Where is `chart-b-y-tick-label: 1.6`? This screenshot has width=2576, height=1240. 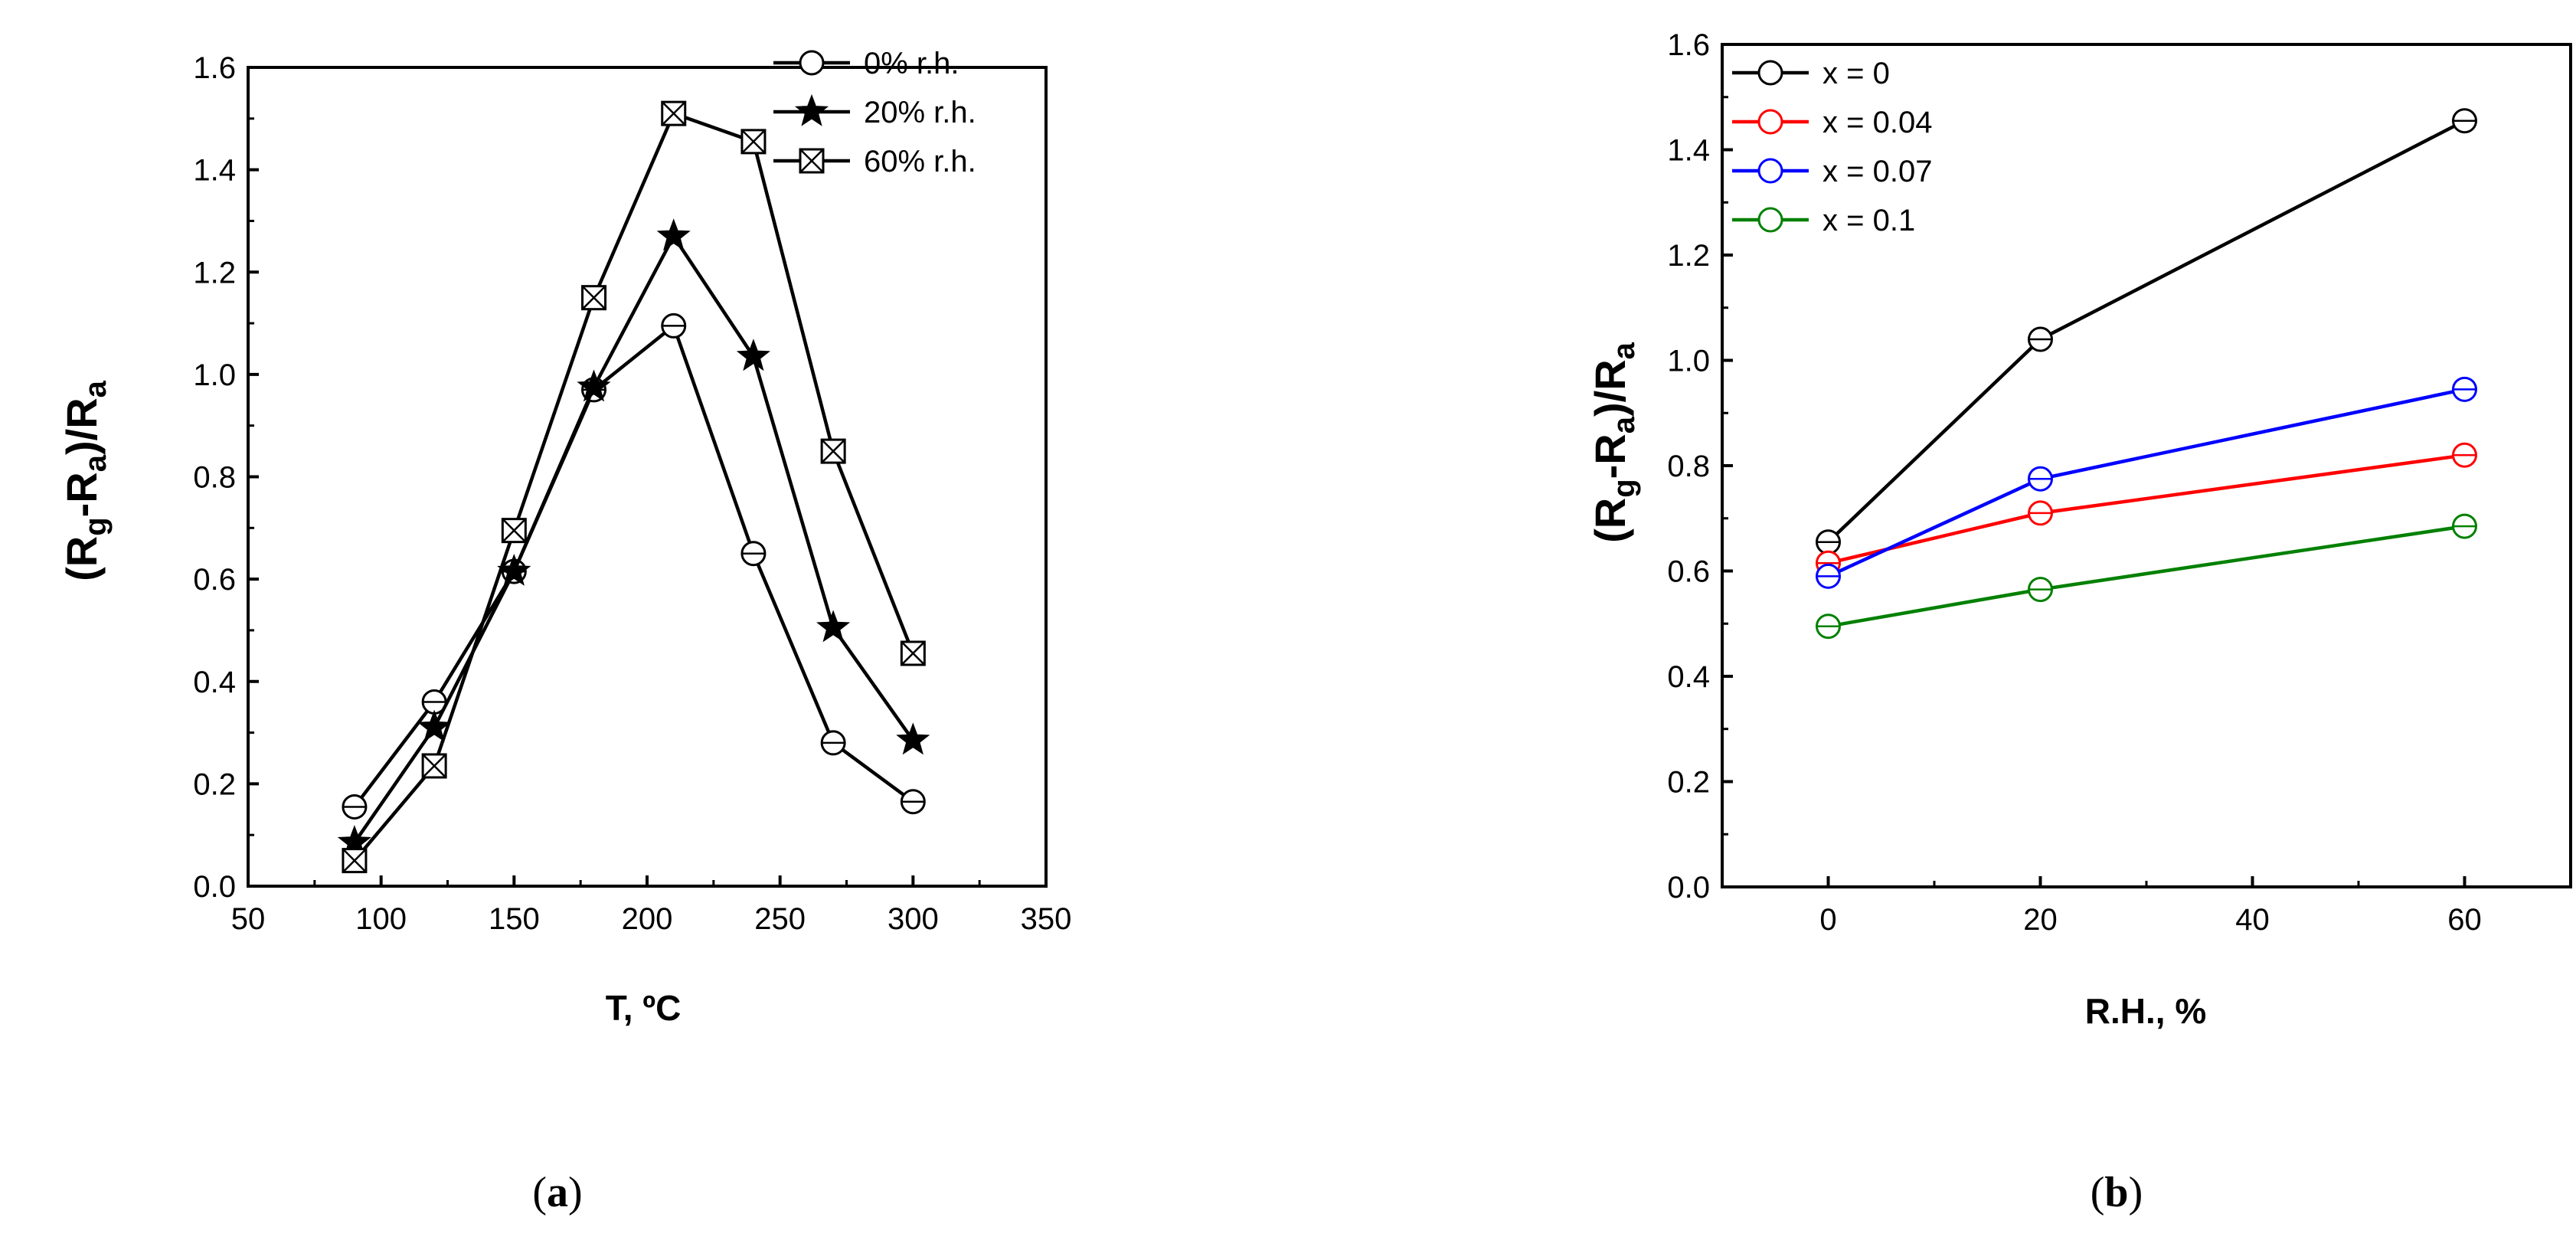 chart-b-y-tick-label: 1.6 is located at coordinates (1688, 45).